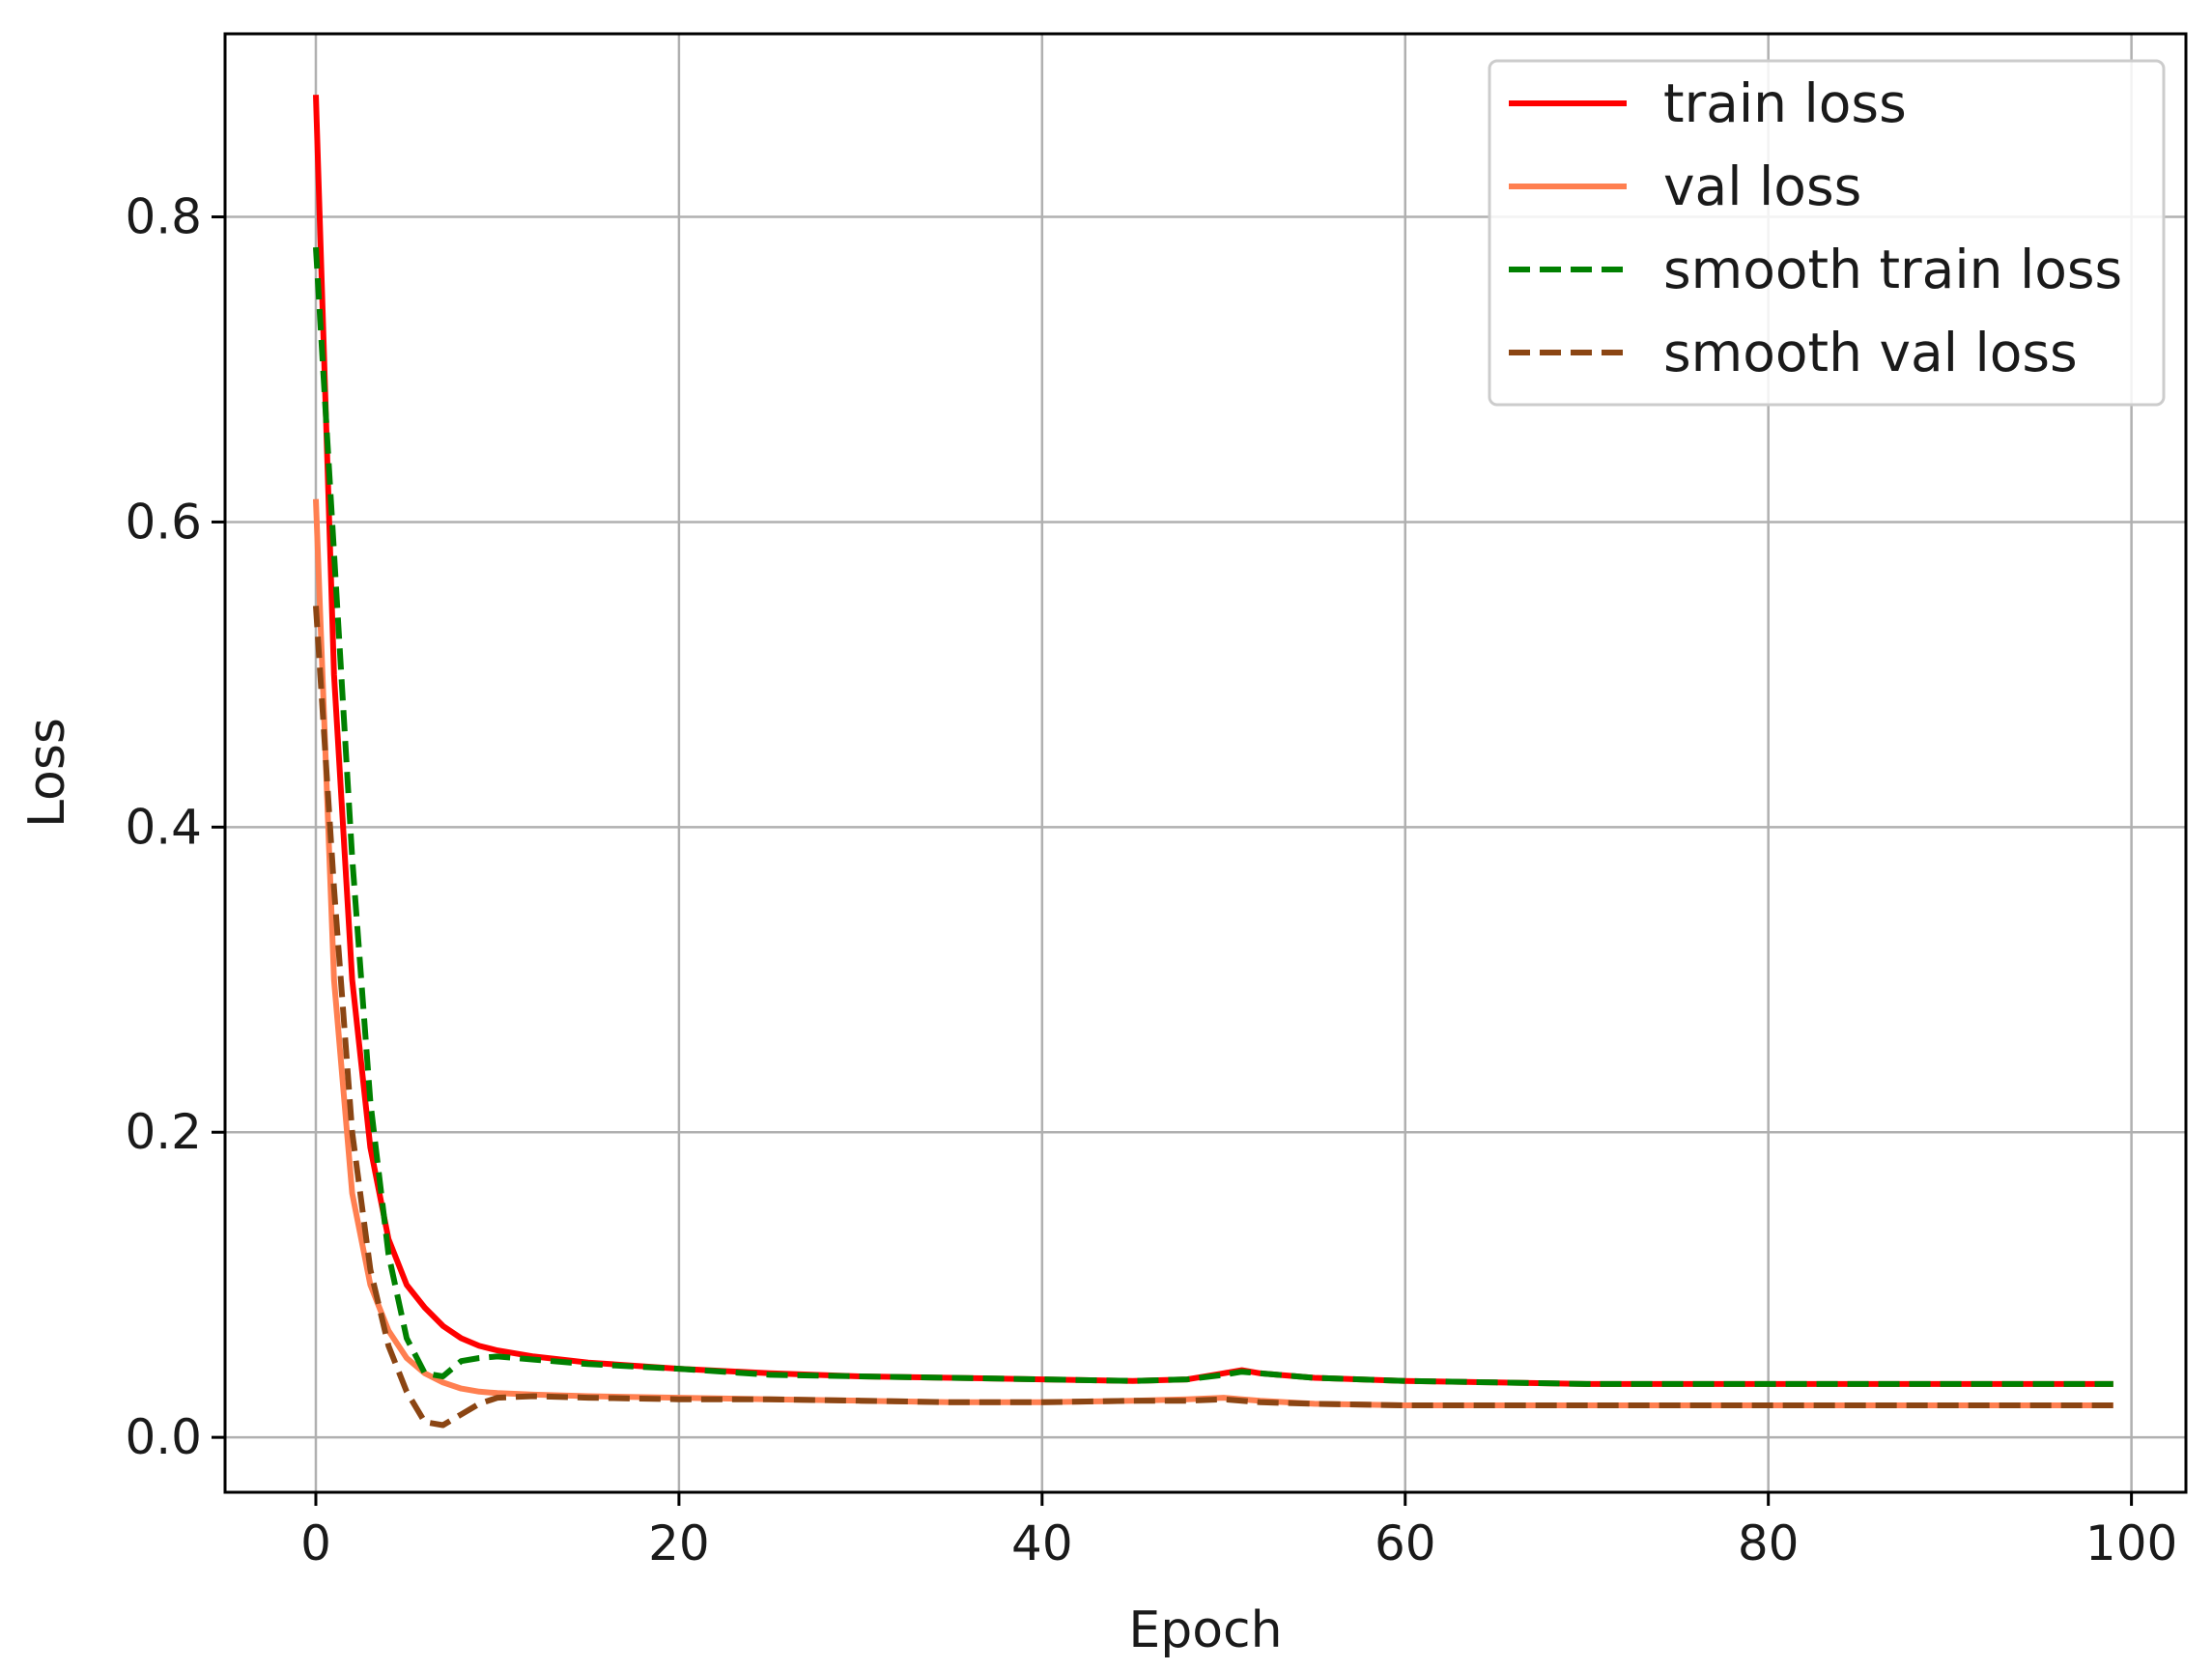  What do you see at coordinates (1042, 1543) in the screenshot?
I see `x-tick-label: 40` at bounding box center [1042, 1543].